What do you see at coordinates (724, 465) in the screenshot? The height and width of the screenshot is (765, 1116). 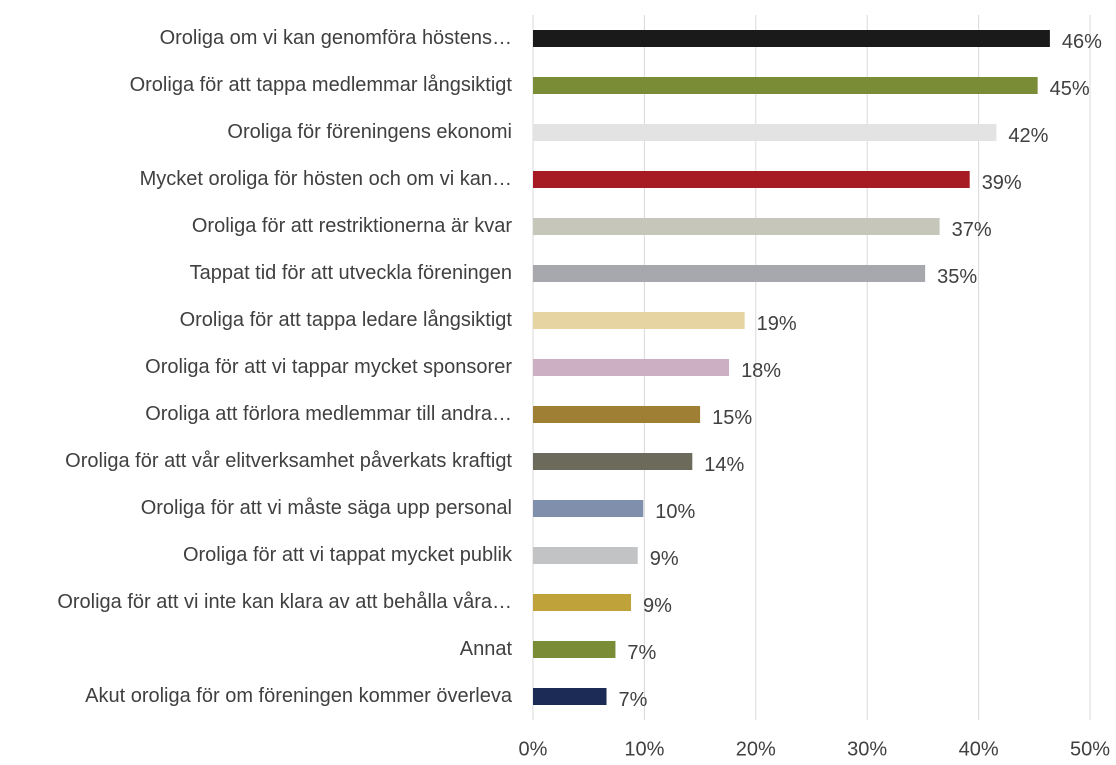 I see `value-label: 14%` at bounding box center [724, 465].